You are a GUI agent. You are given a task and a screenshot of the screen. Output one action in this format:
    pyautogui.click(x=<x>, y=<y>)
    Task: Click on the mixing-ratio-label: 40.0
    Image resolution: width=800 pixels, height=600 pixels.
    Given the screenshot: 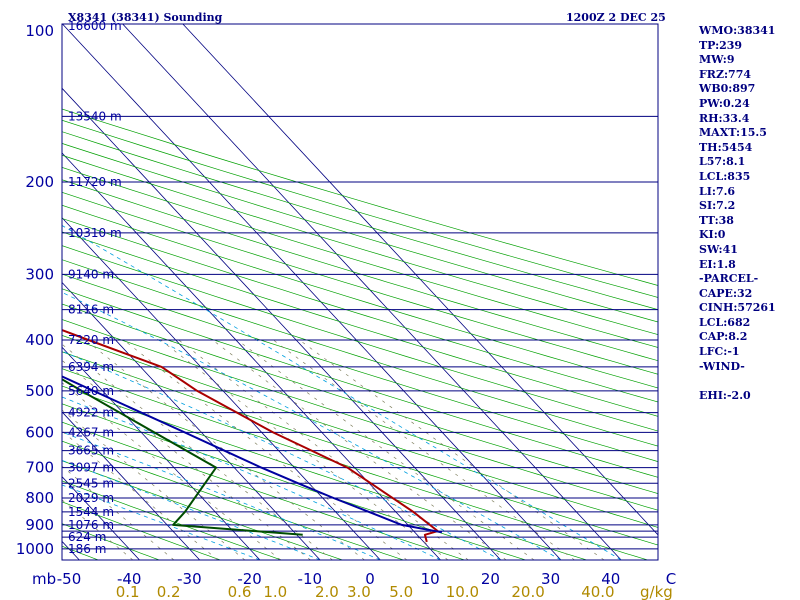 What is the action you would take?
    pyautogui.click(x=597, y=591)
    